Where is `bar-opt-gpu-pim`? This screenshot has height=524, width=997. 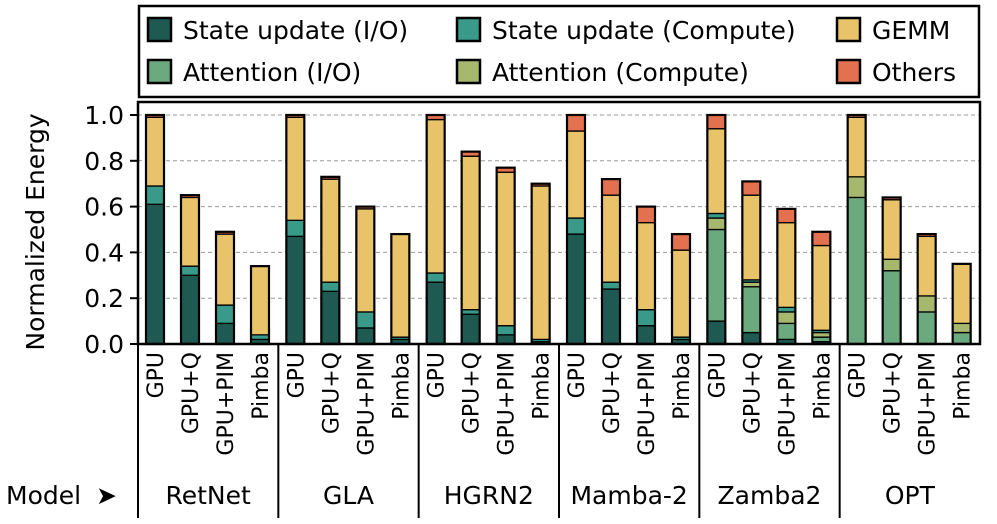
bar-opt-gpu-pim is located at coordinates (926, 289).